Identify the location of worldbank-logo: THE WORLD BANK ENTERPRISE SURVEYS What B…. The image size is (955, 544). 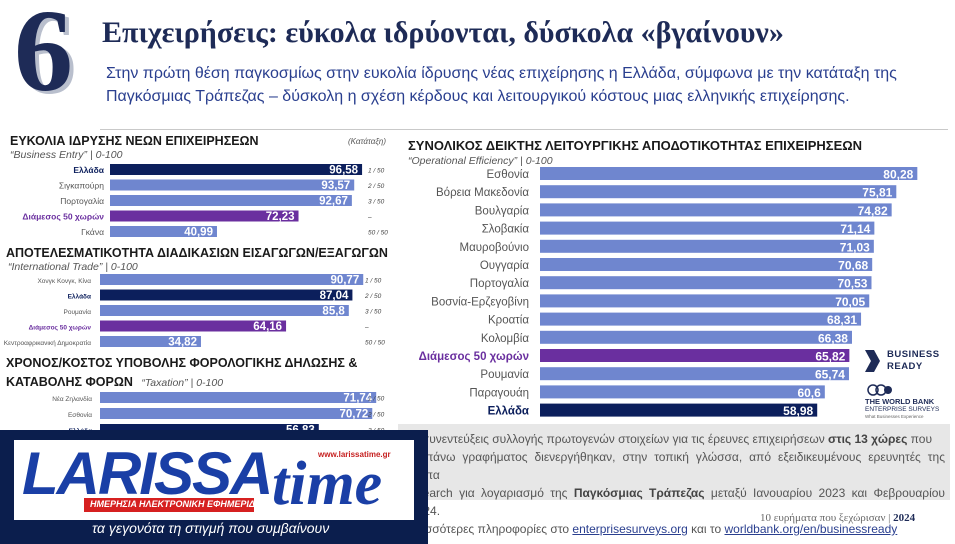
(910, 402).